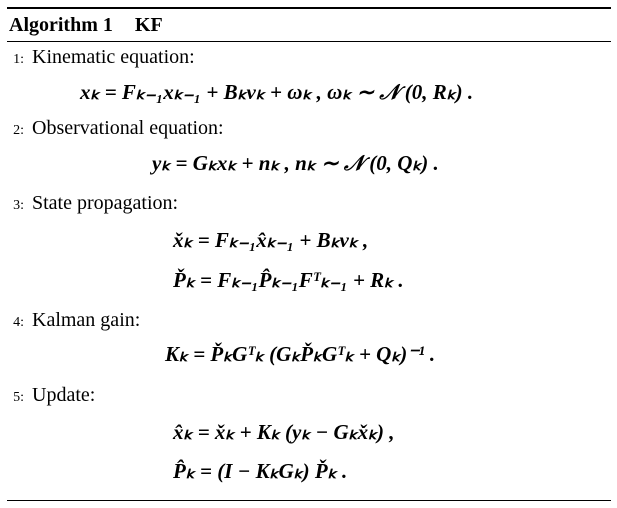  I want to click on line-number: 1:, so click(18, 59).